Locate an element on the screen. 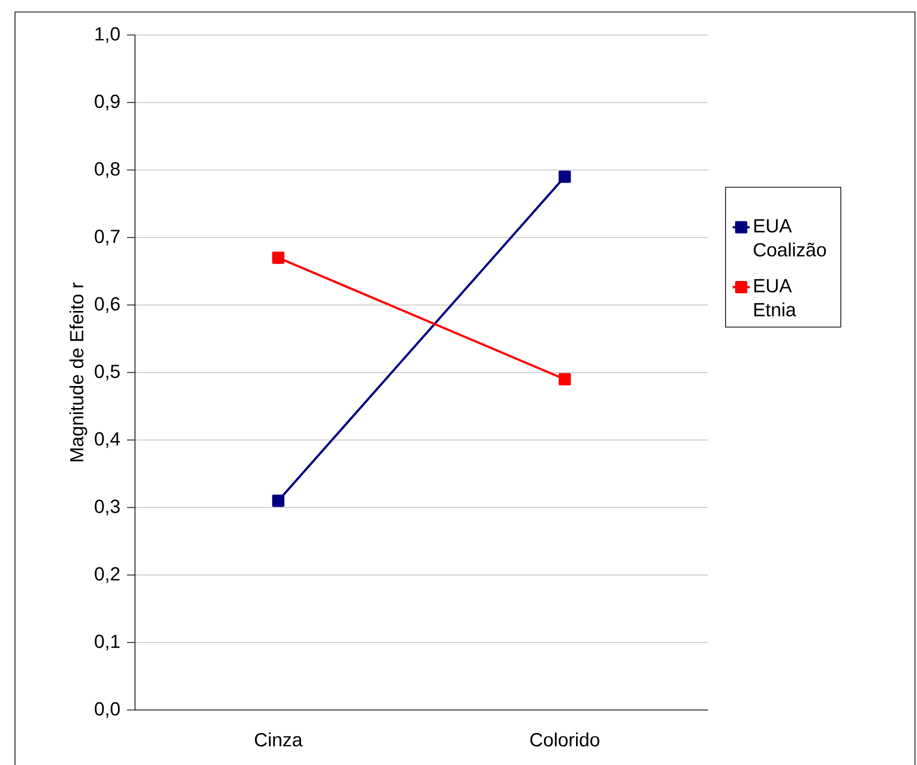 The height and width of the screenshot is (765, 917). y-tick-label: 0,6 is located at coordinates (107, 305).